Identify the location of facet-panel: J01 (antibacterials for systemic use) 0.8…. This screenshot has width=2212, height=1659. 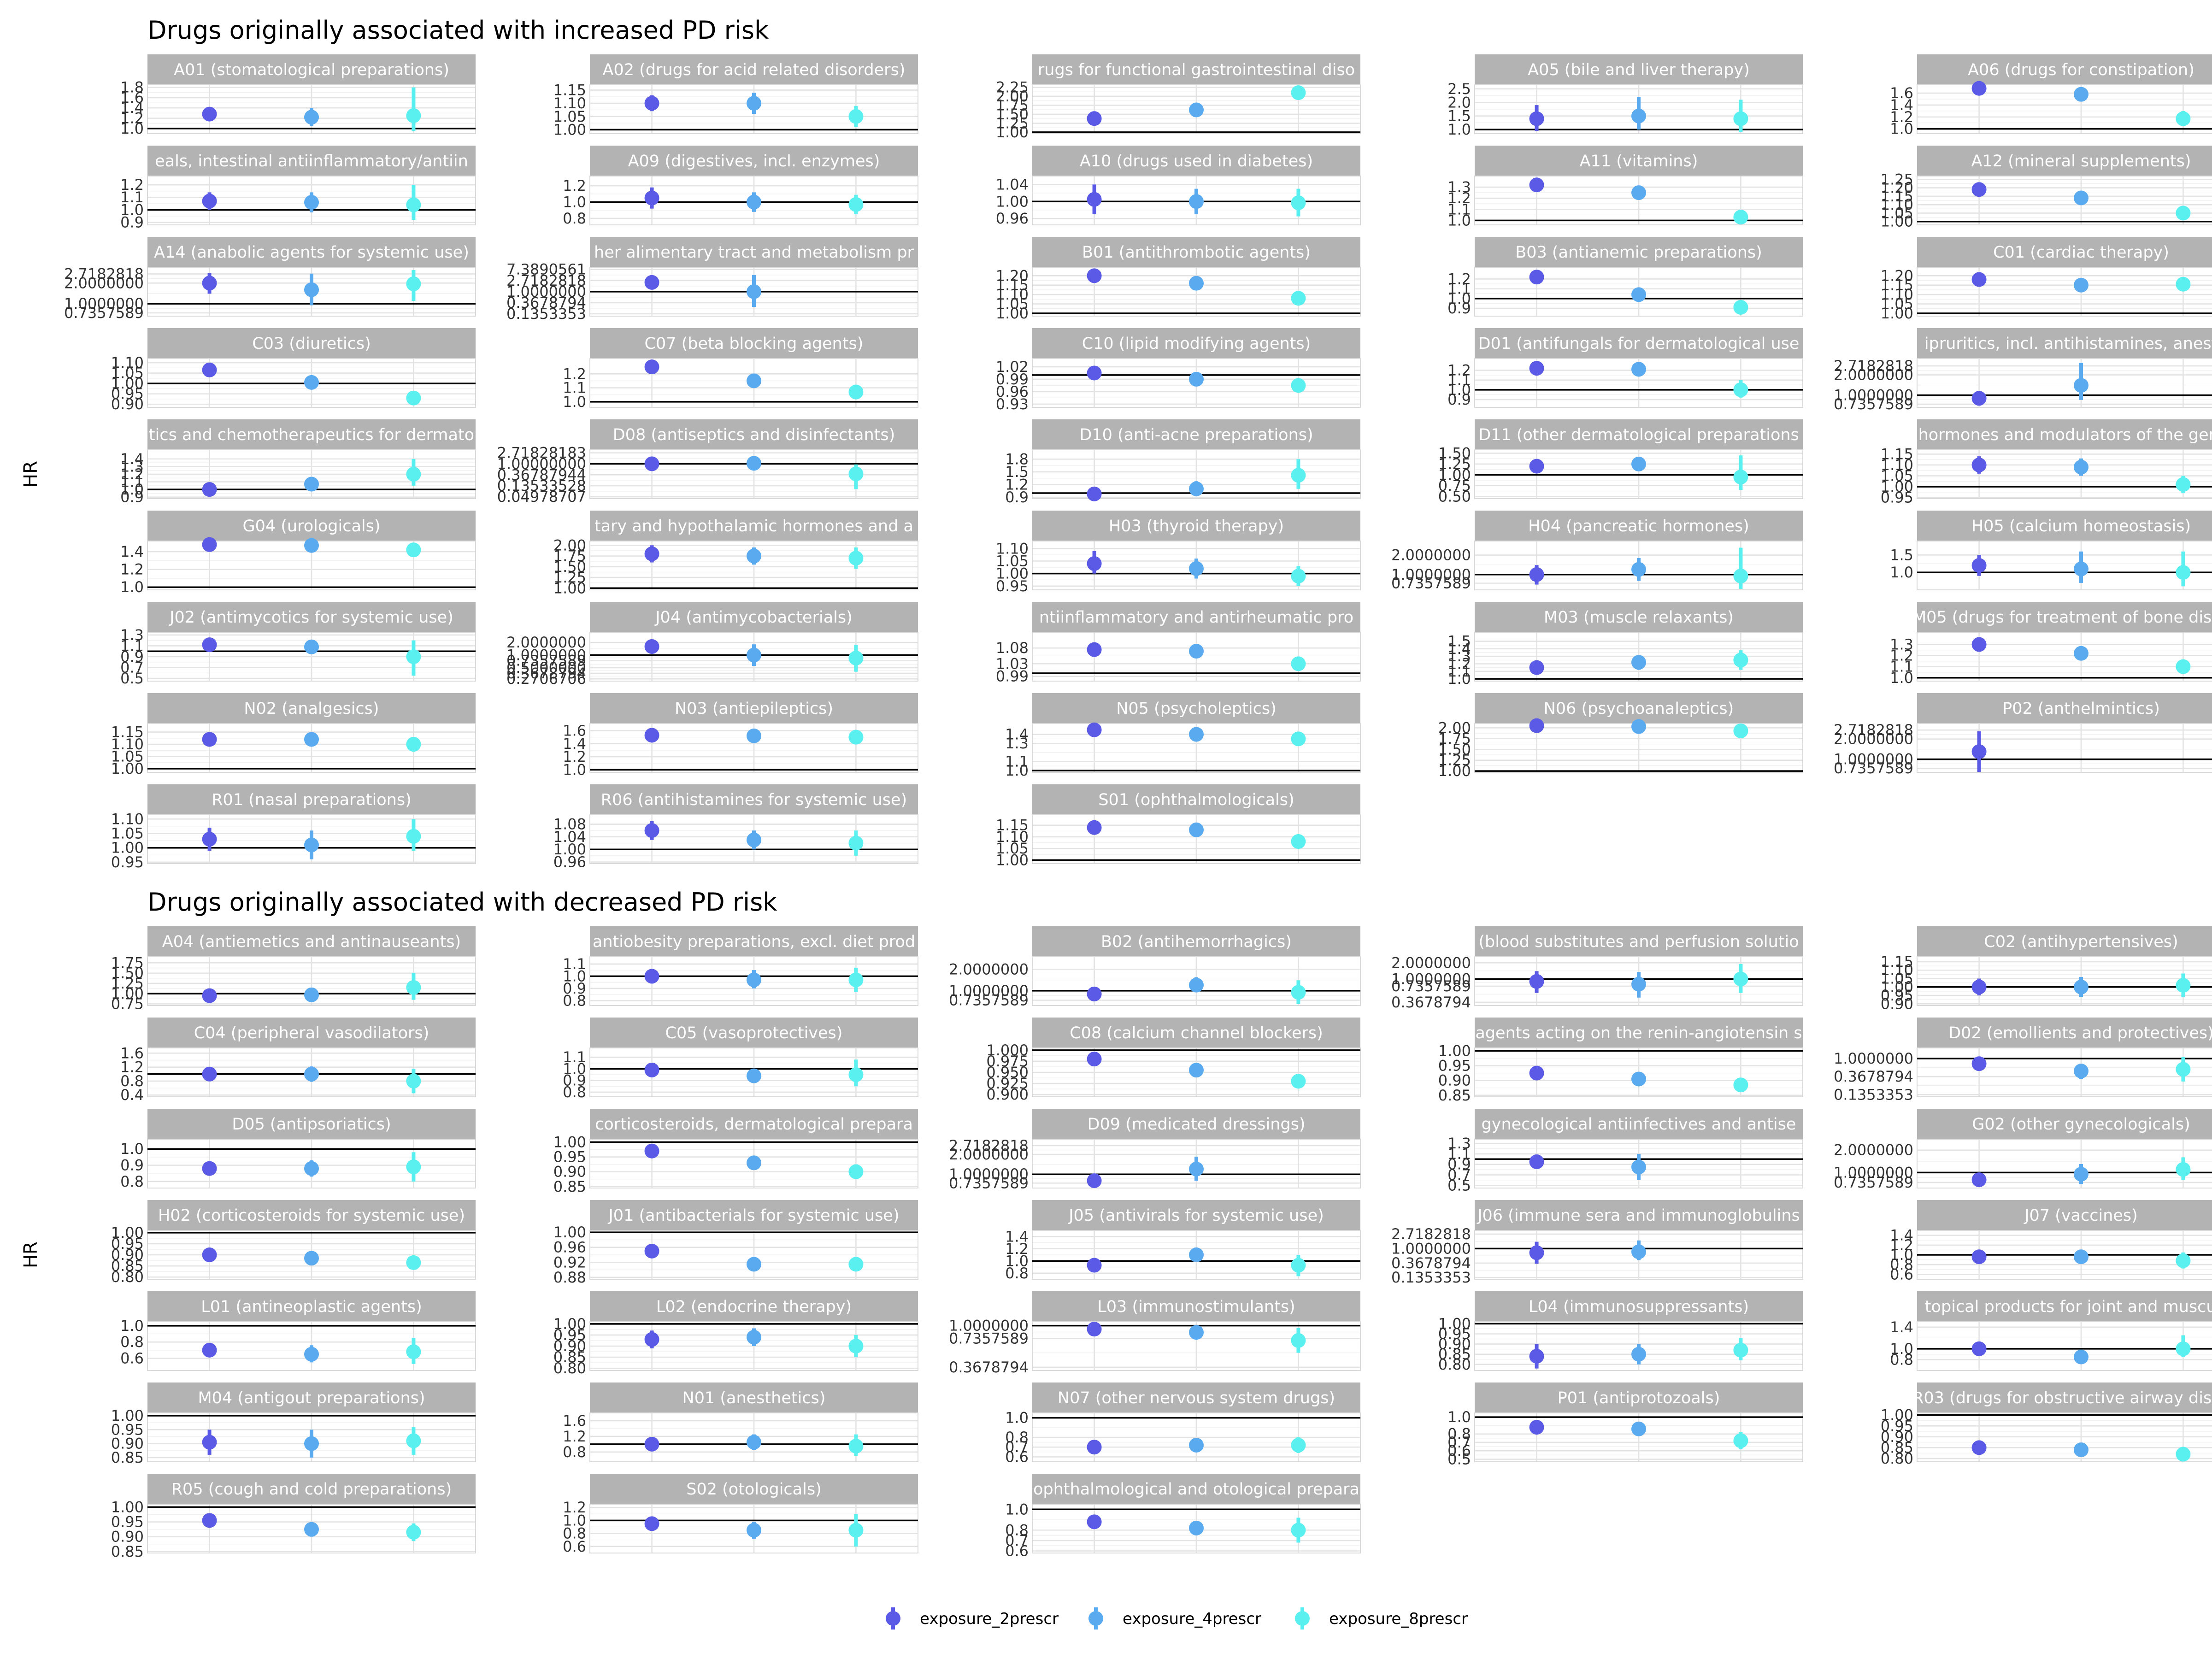
(735, 1243).